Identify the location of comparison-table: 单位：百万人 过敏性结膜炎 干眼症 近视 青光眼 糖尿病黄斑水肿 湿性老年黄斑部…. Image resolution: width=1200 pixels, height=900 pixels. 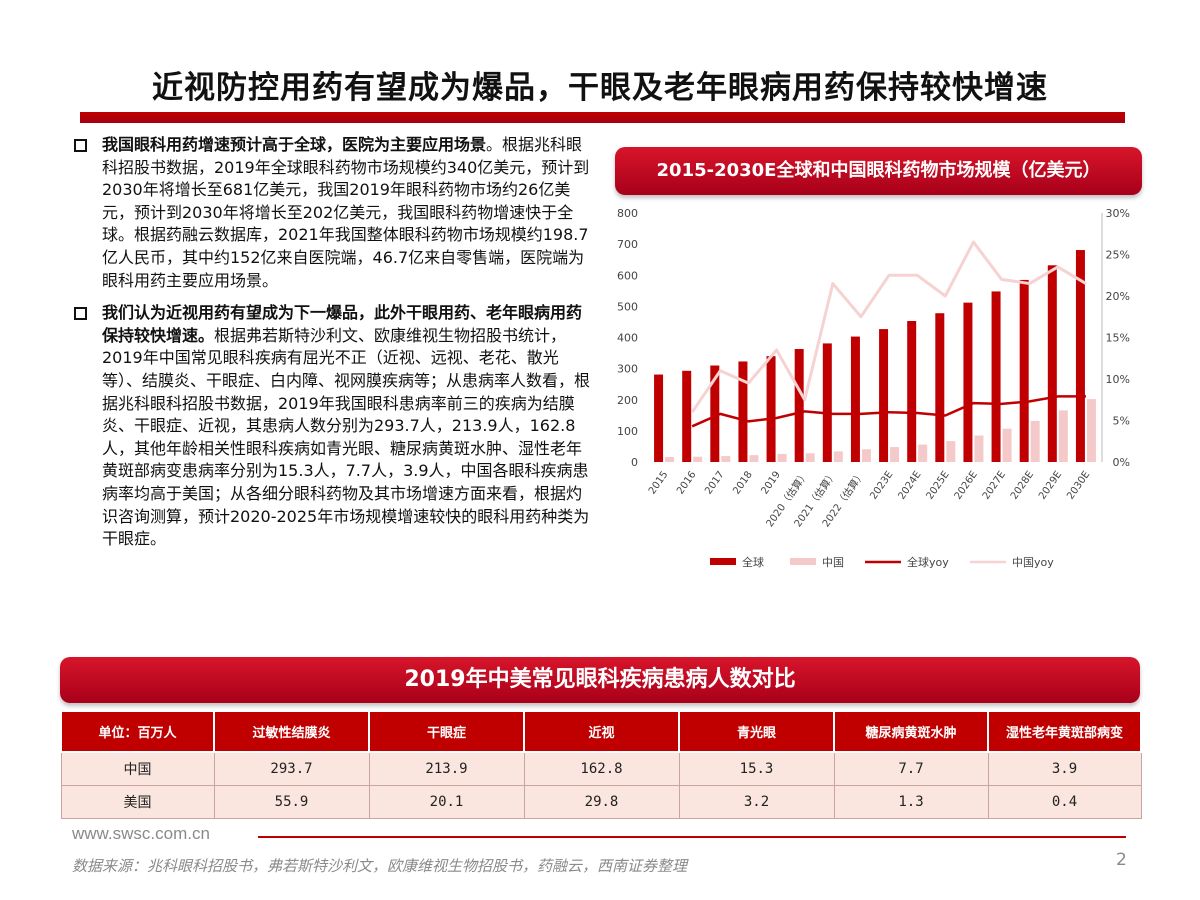
(601, 764).